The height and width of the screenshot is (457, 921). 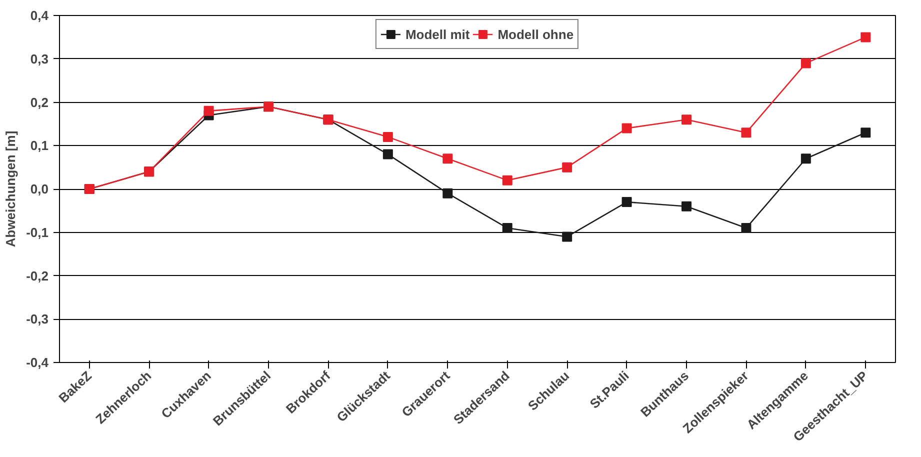 I want to click on y-tick-label: 0,4, so click(x=40, y=15).